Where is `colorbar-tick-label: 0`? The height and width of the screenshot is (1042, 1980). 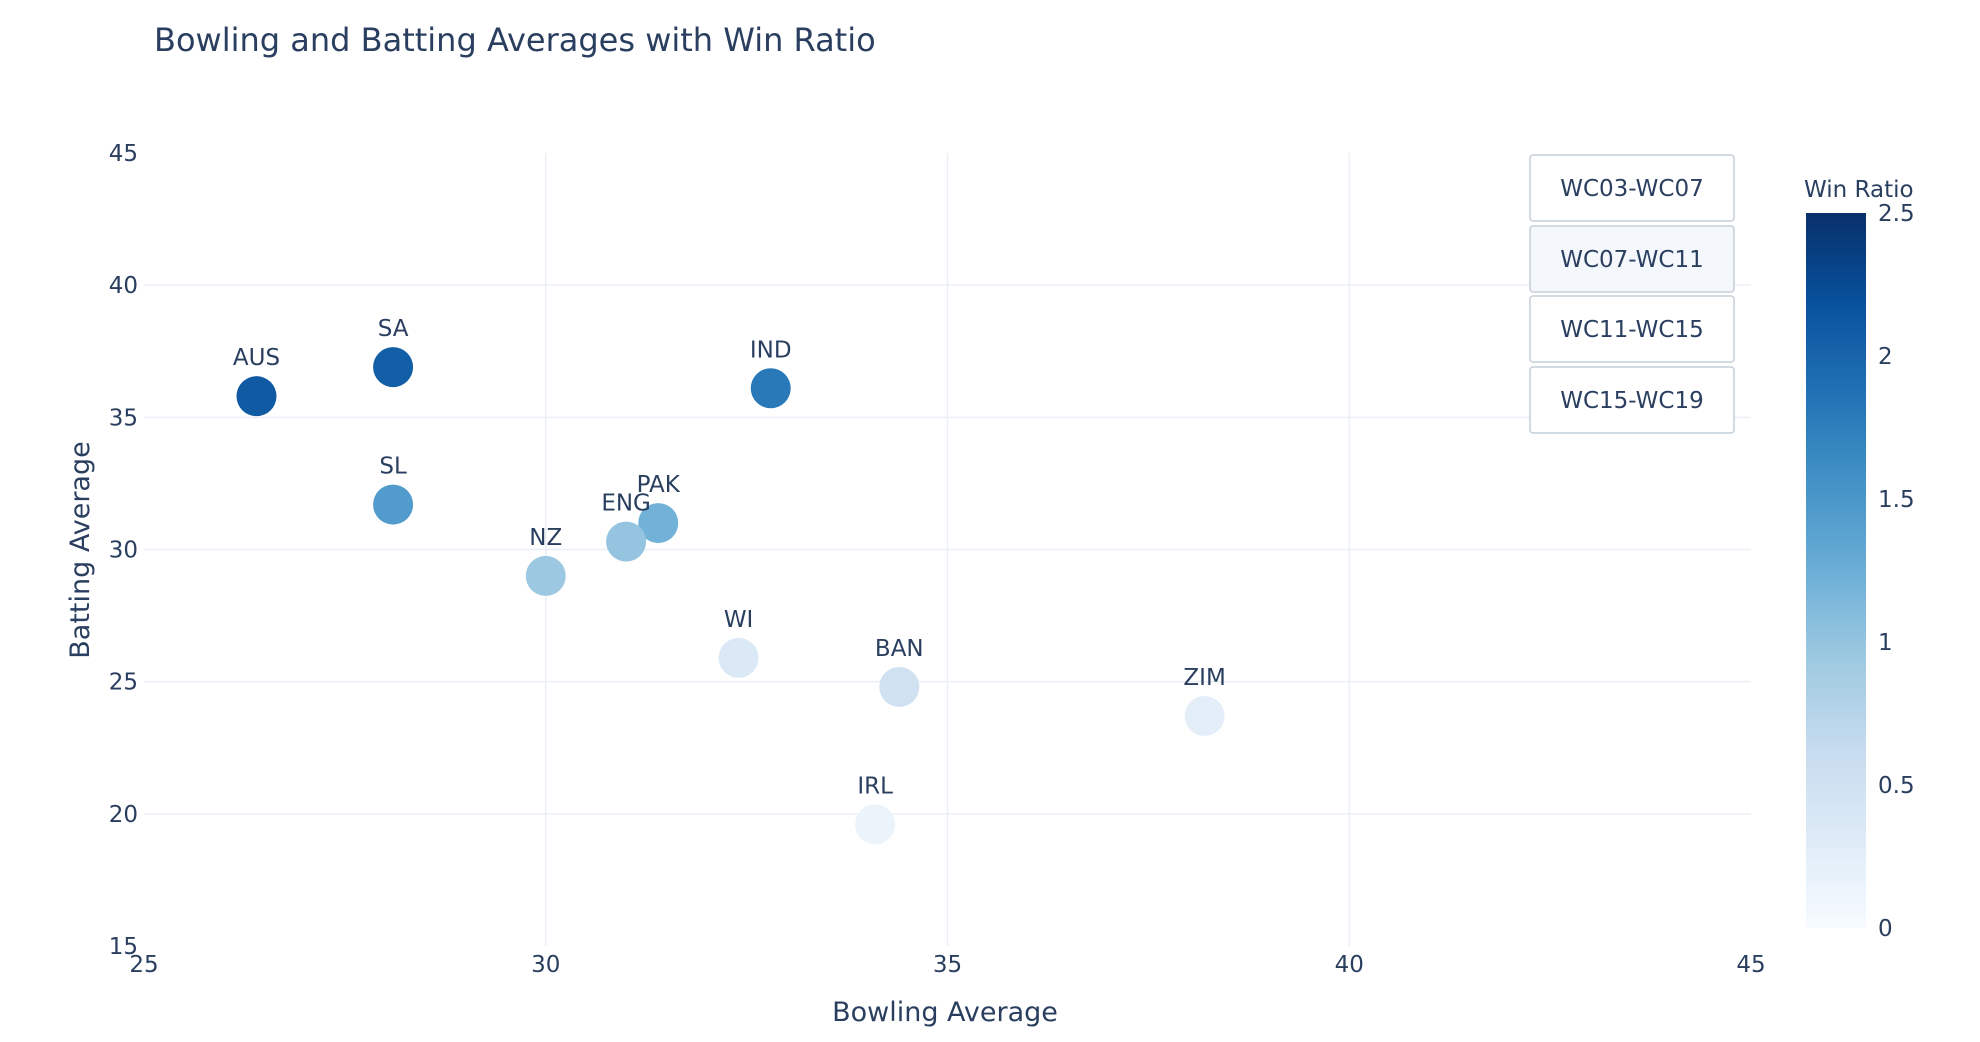
colorbar-tick-label: 0 is located at coordinates (1885, 929).